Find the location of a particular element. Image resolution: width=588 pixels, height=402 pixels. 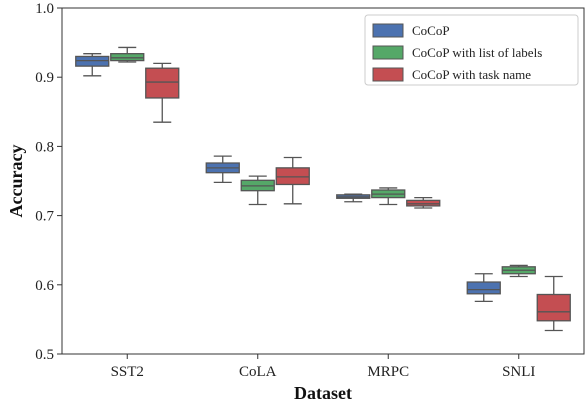

y-tick-label: 0.8 is located at coordinates (44, 147).